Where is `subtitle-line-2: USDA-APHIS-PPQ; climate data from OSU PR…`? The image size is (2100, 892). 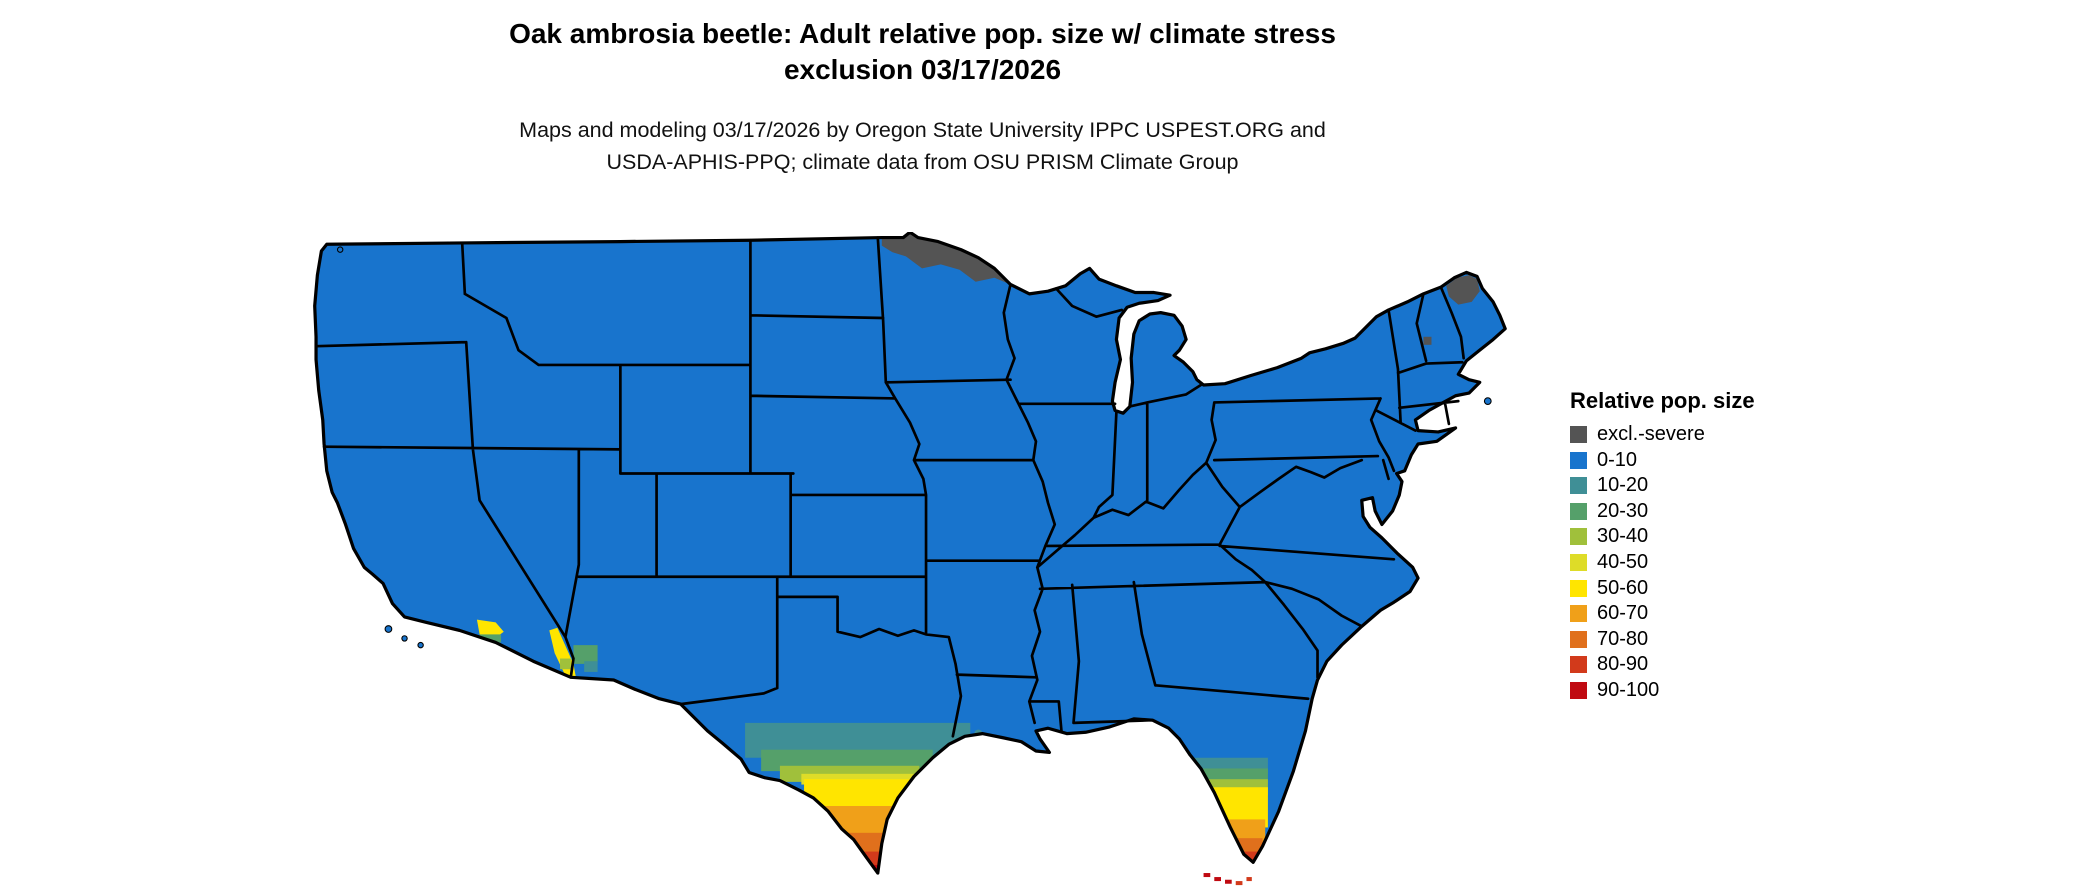 subtitle-line-2: USDA-APHIS-PPQ; climate data from OSU PR… is located at coordinates (922, 161).